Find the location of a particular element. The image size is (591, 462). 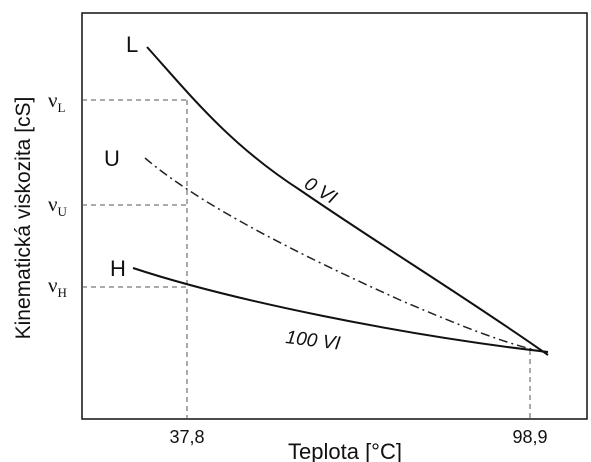

y-tick-nu-l: νL is located at coordinates (57, 101).